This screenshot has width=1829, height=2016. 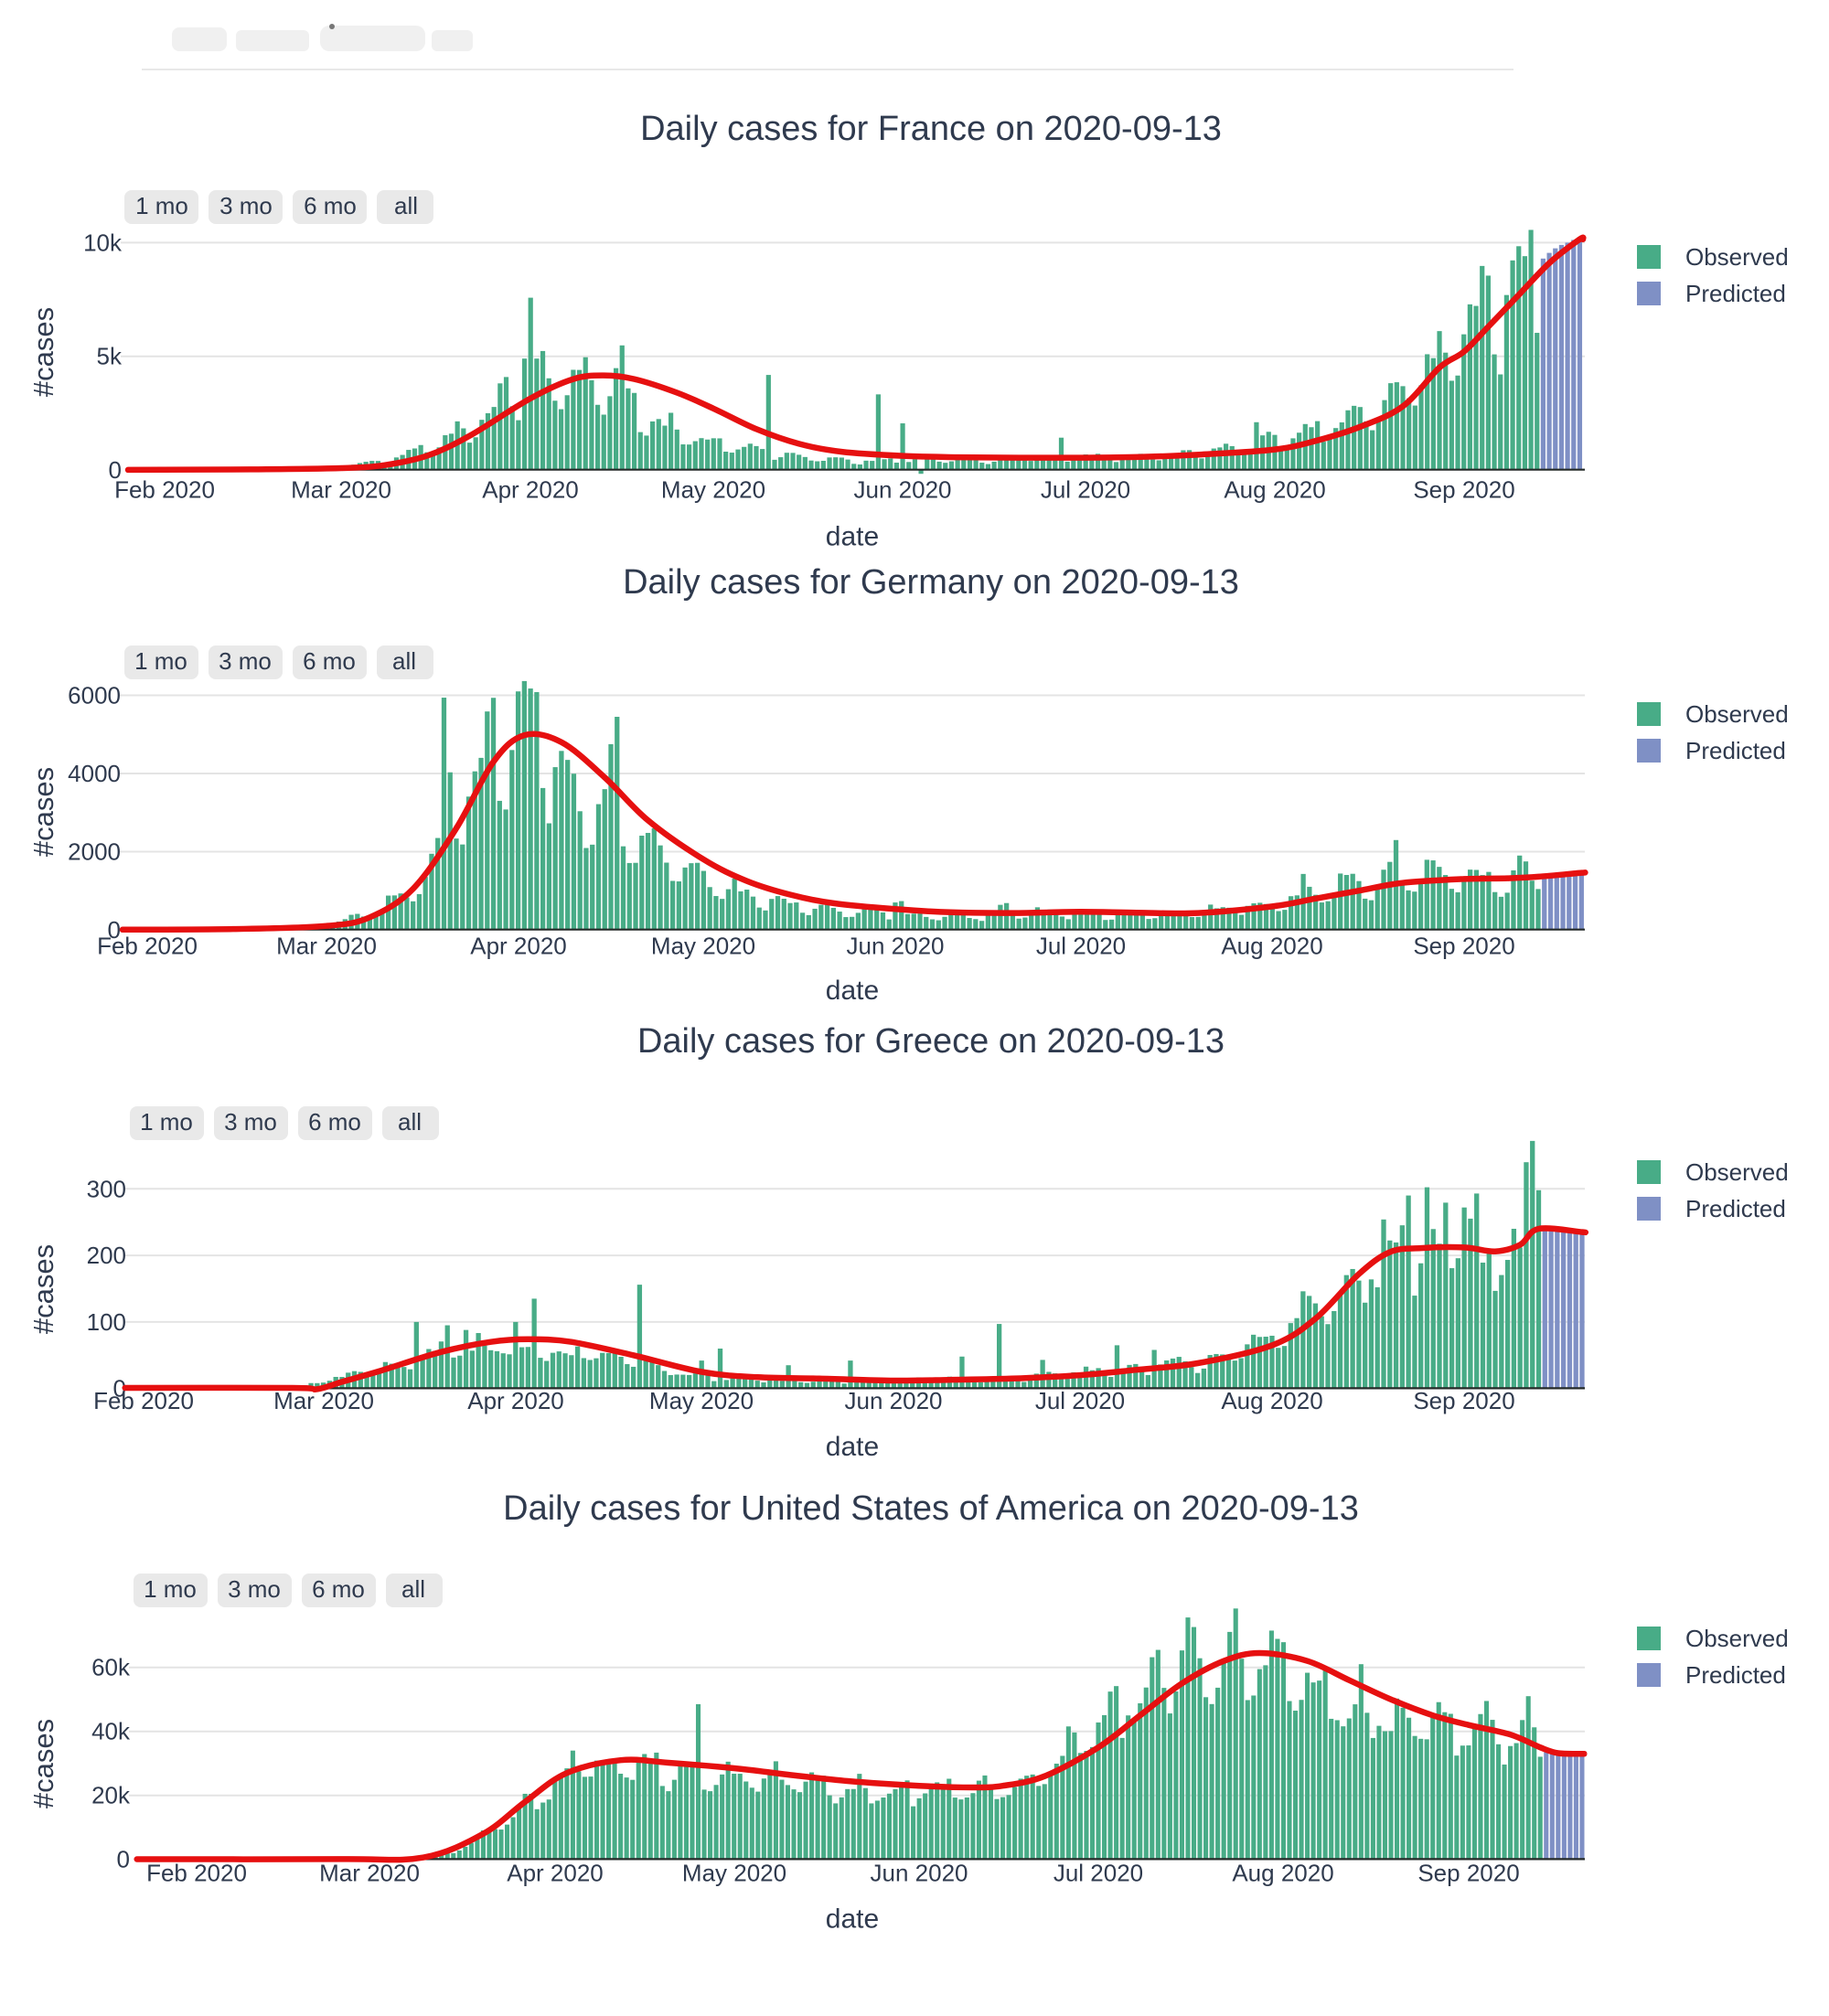 What do you see at coordinates (111, 1731) in the screenshot?
I see `svg-text: 40k` at bounding box center [111, 1731].